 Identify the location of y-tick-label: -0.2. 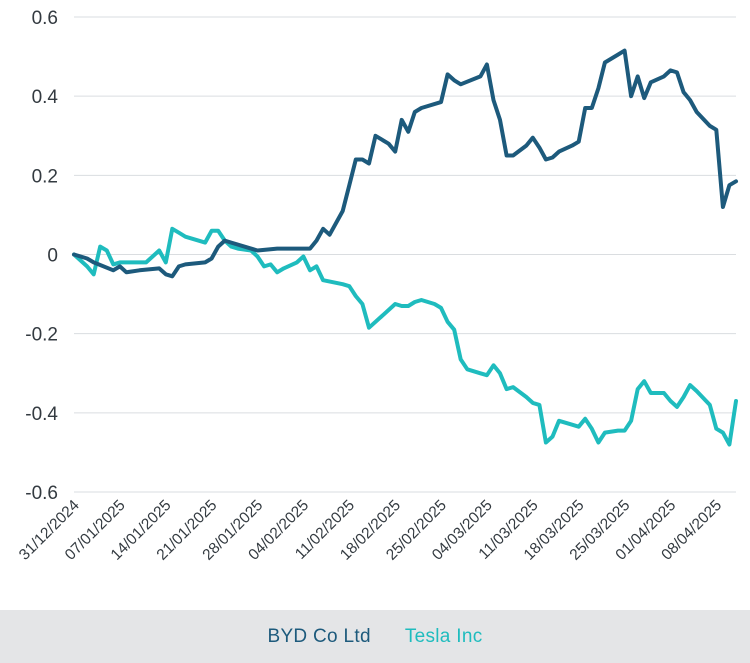
(41, 335).